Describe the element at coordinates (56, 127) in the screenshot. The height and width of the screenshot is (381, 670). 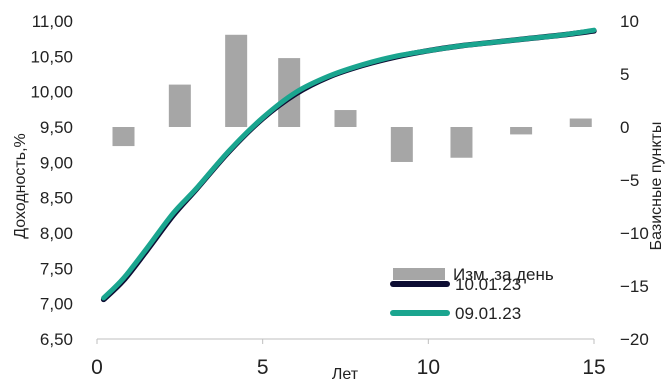
I see `y-left-tick-label-6: 9,50` at that location.